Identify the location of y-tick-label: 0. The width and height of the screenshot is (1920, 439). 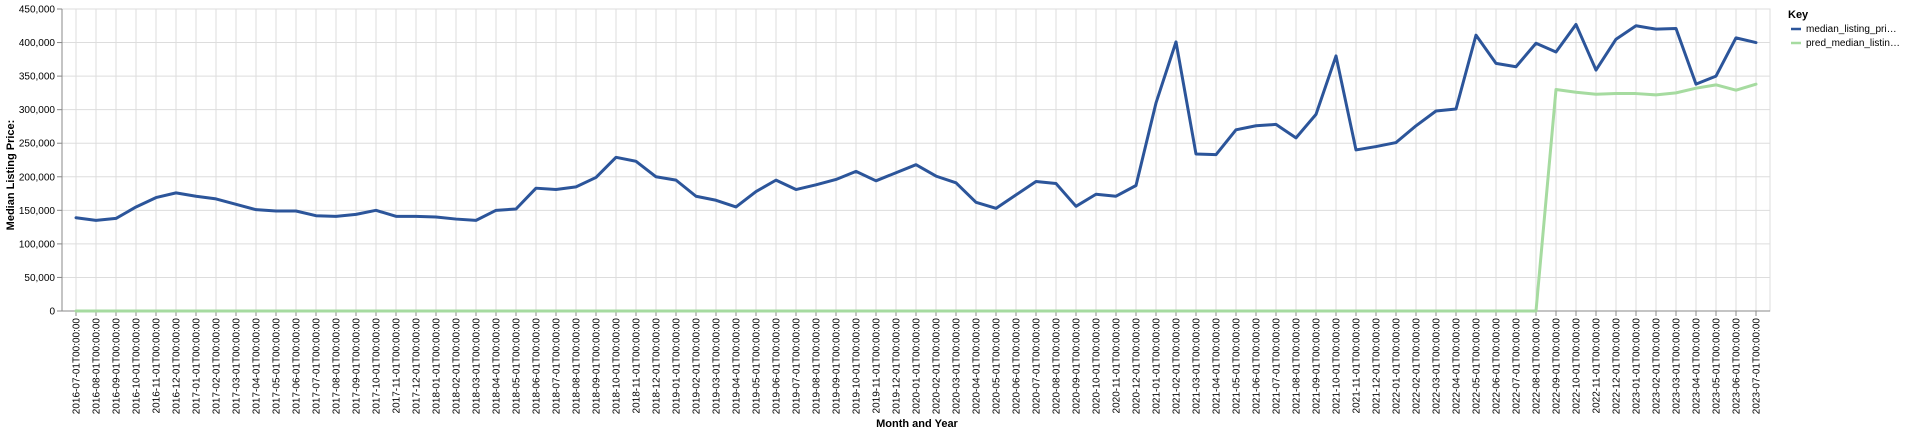
(52, 312).